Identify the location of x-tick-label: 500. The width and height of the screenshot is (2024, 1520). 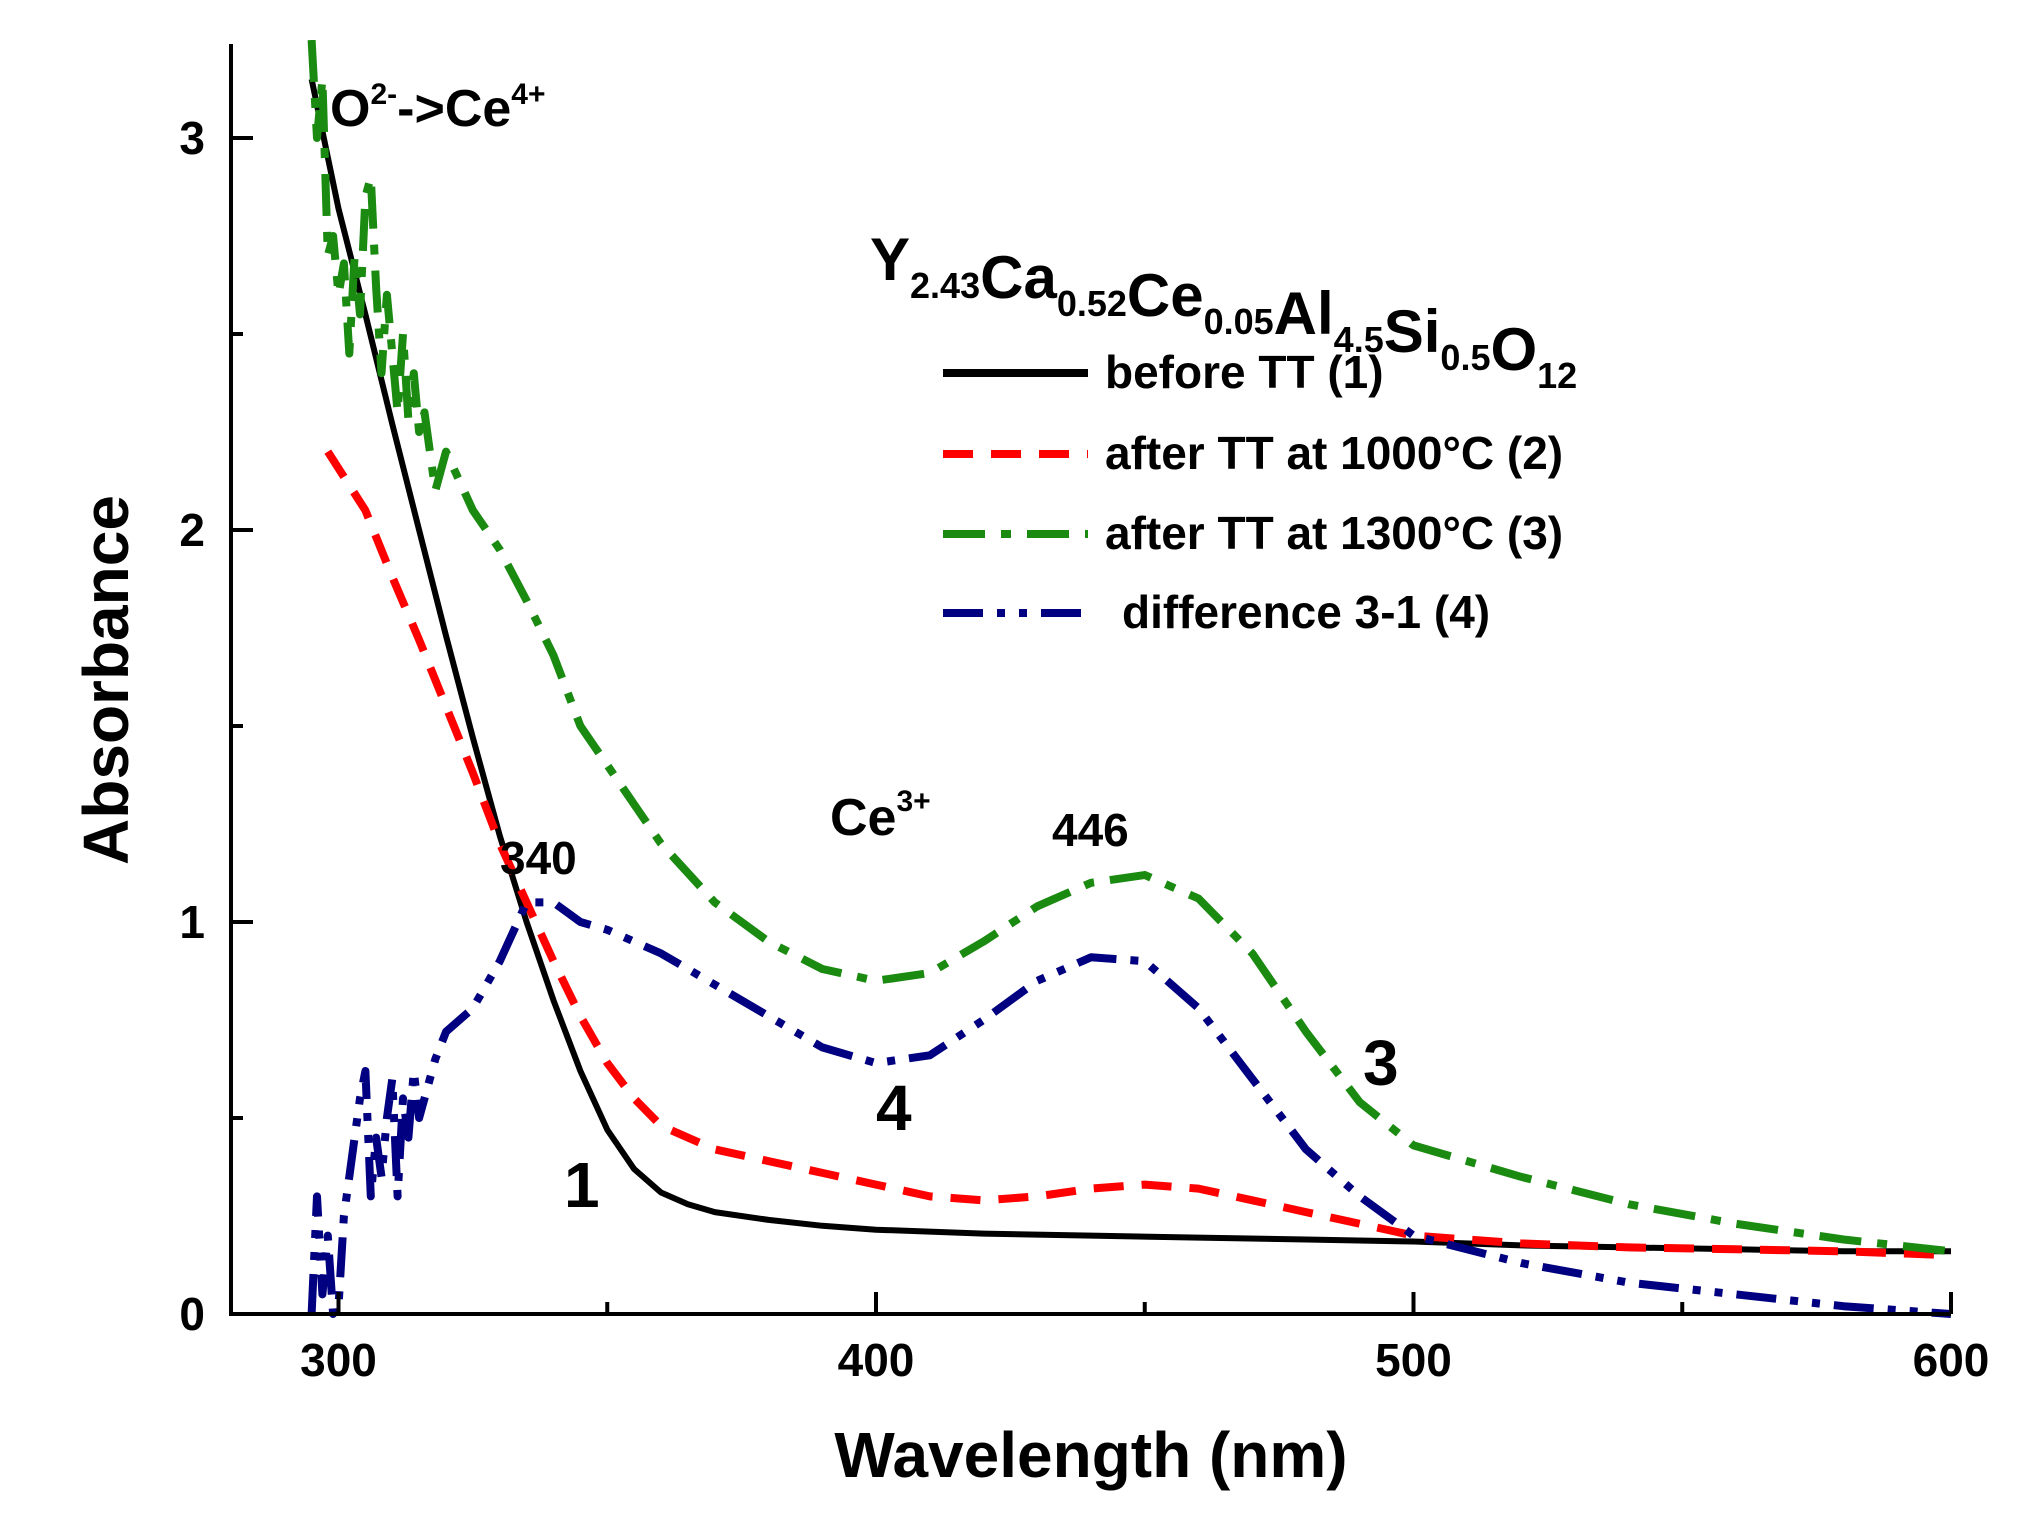
(1413, 1360).